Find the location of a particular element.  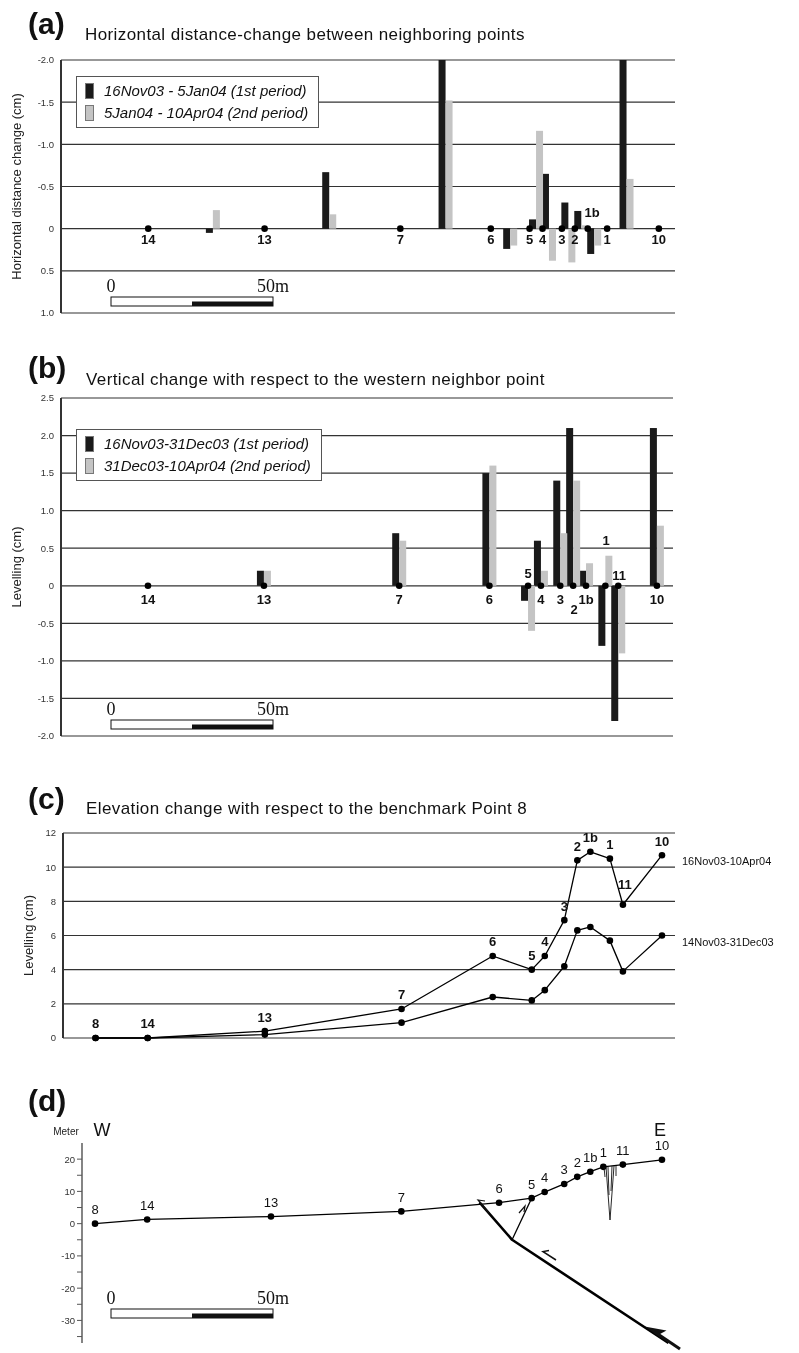

y-tick-label: 20 is located at coordinates (69, 1159).